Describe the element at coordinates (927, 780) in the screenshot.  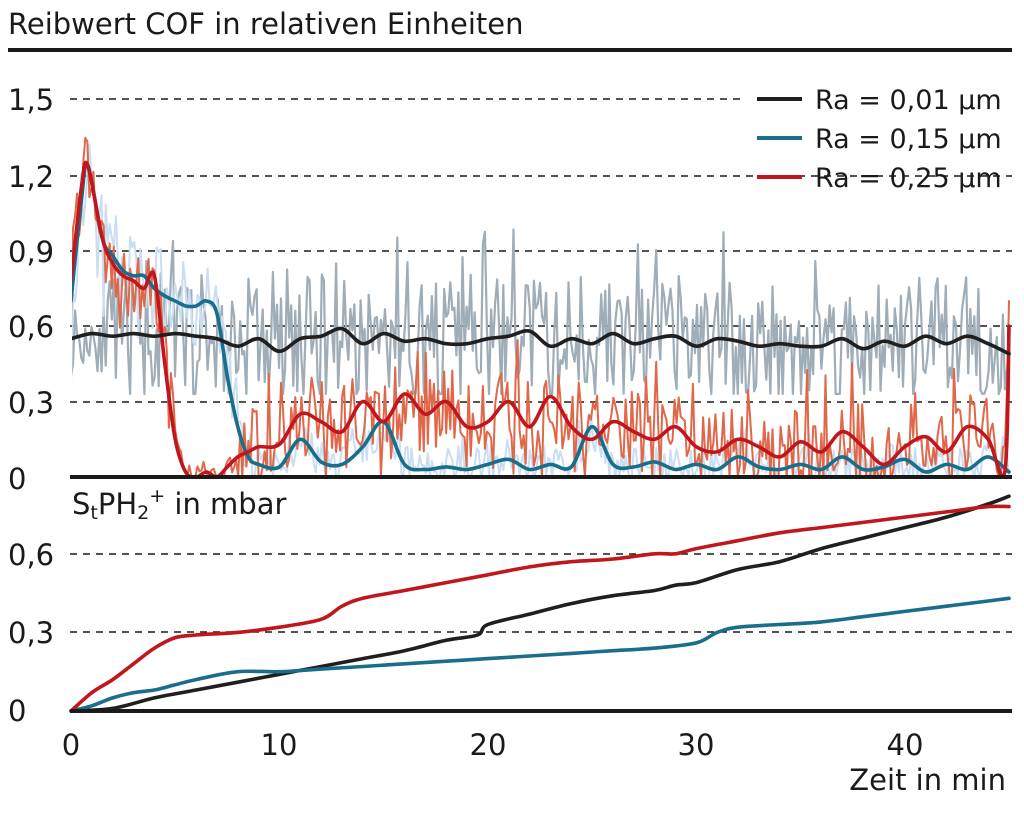
I see `x-axis-label: Zeit in min` at that location.